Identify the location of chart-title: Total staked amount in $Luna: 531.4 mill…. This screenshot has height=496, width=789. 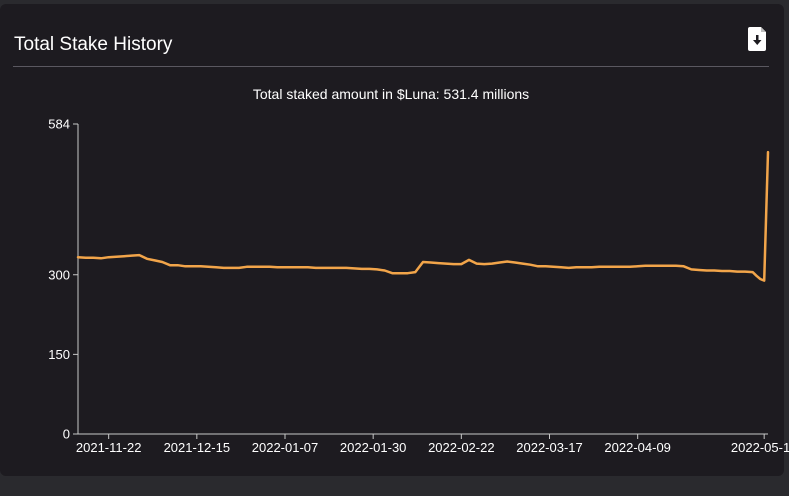
(391, 94).